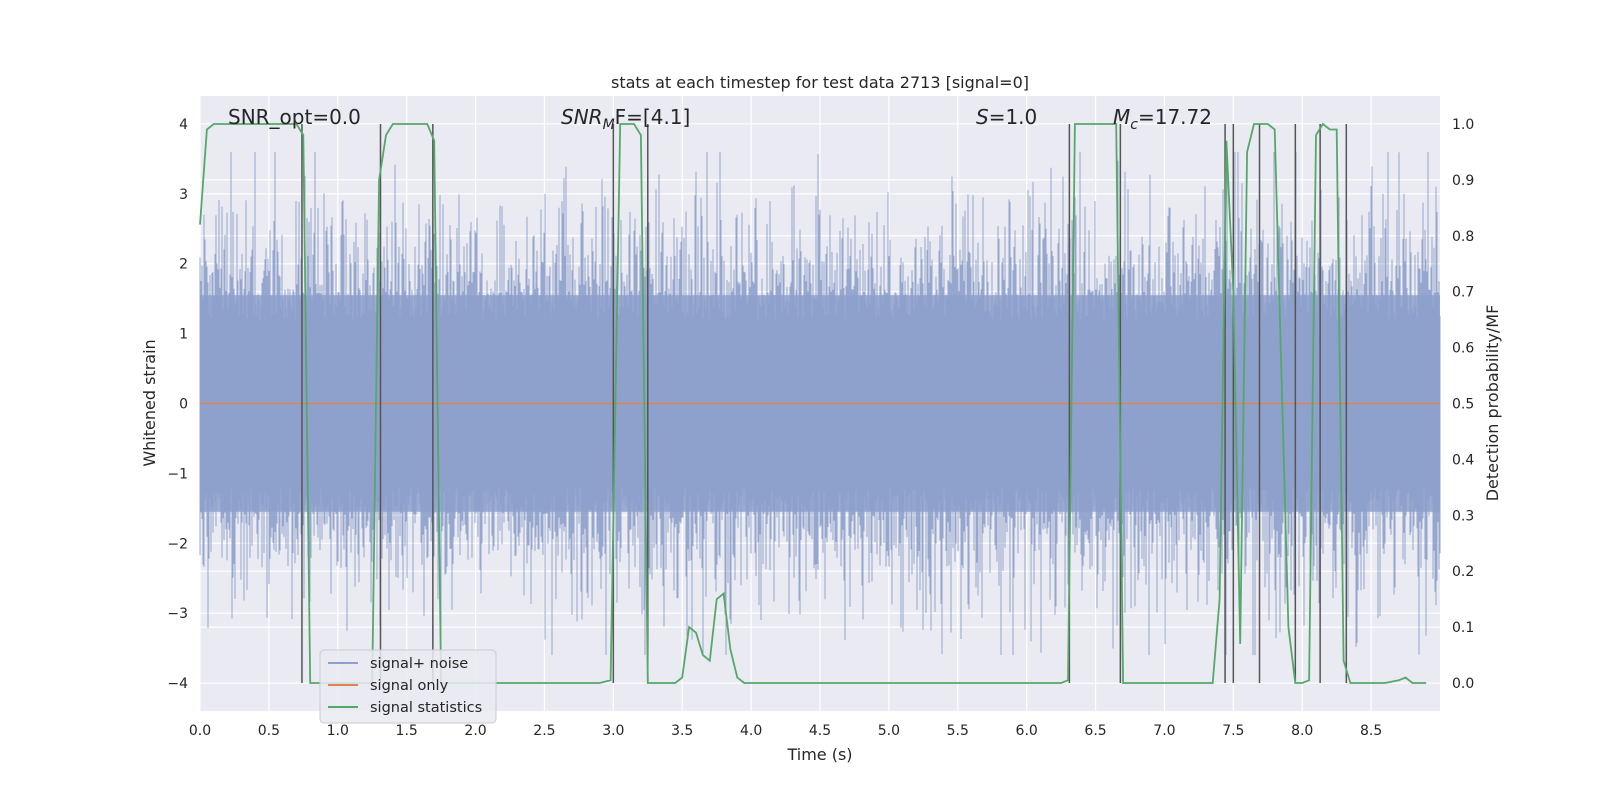 The image size is (1600, 800). What do you see at coordinates (426, 708) in the screenshot?
I see `legend-label-stats: signal statistics` at bounding box center [426, 708].